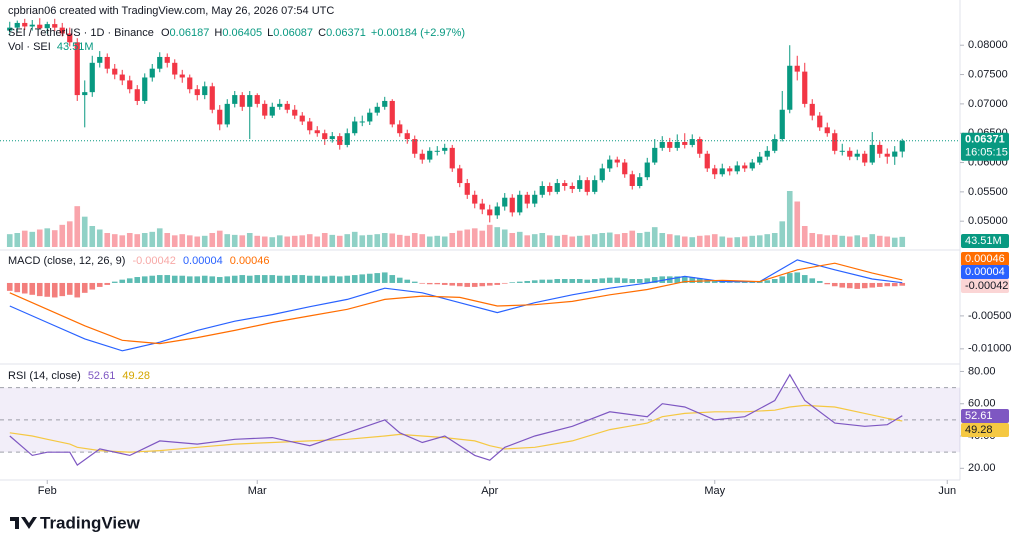 The width and height of the screenshot is (1024, 548). I want to click on brand-logo: TradingView, so click(75, 522).